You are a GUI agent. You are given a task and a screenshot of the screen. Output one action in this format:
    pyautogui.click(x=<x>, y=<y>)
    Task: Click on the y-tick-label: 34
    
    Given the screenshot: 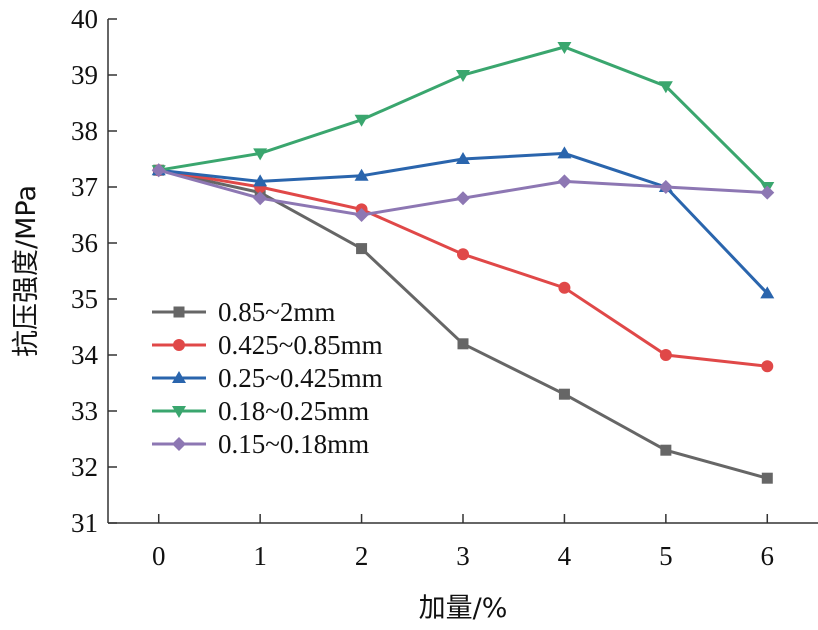 What is the action you would take?
    pyautogui.click(x=85, y=355)
    